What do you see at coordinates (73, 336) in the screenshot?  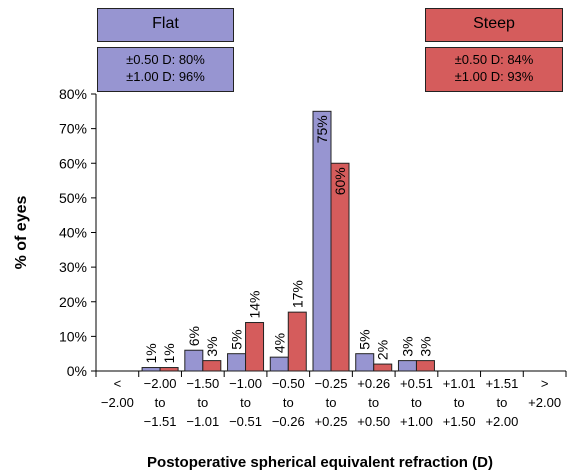 I see `y-tick-label: 10%` at bounding box center [73, 336].